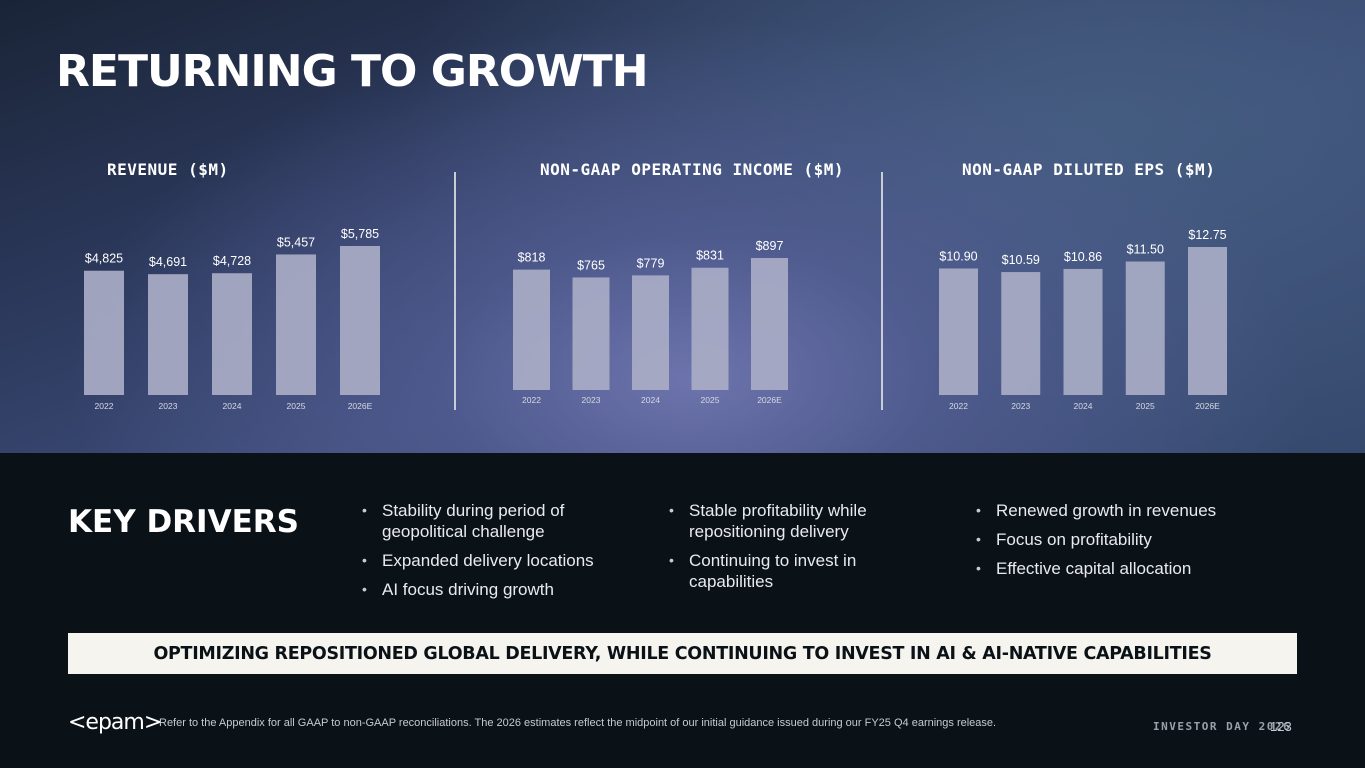 Image resolution: width=1365 pixels, height=768 pixels. What do you see at coordinates (296, 242) in the screenshot?
I see `revenue-value-label: $5,457` at bounding box center [296, 242].